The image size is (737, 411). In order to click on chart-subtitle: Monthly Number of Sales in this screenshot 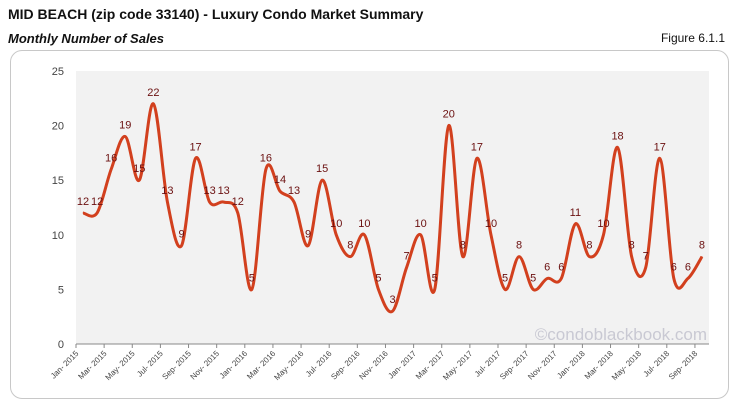, I will do `click(86, 38)`.